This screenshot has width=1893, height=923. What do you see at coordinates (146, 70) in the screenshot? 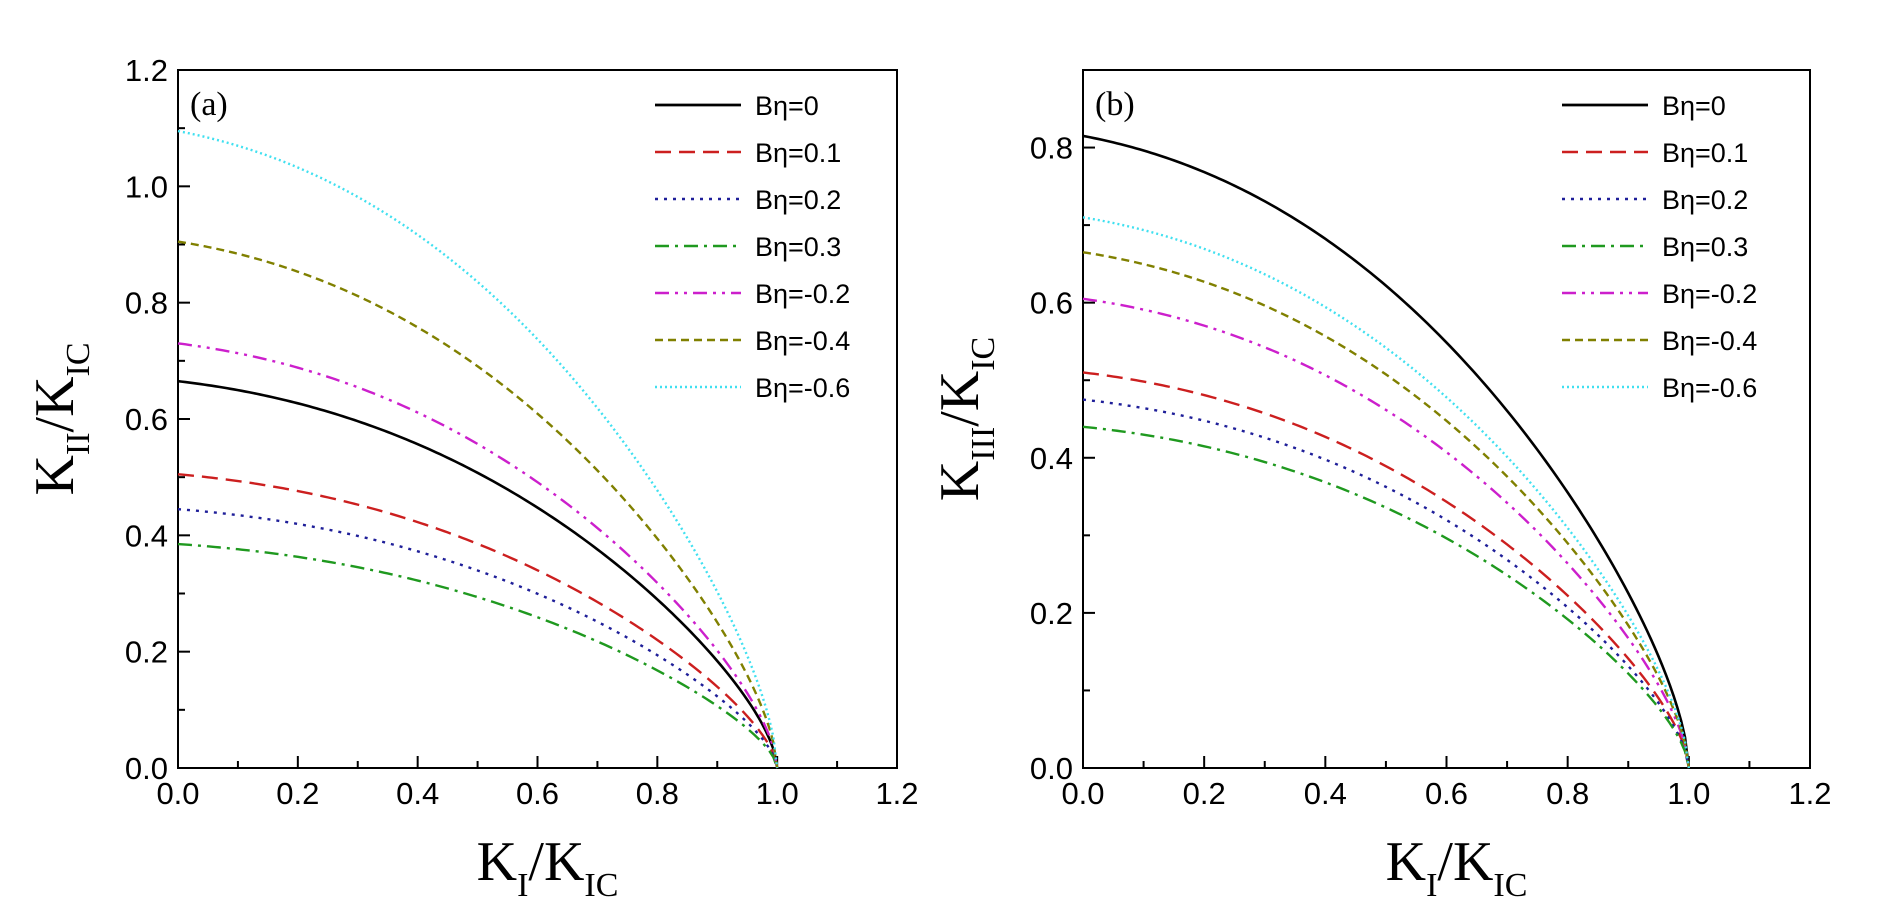
I see `y-tick-label: 1.2` at bounding box center [146, 70].